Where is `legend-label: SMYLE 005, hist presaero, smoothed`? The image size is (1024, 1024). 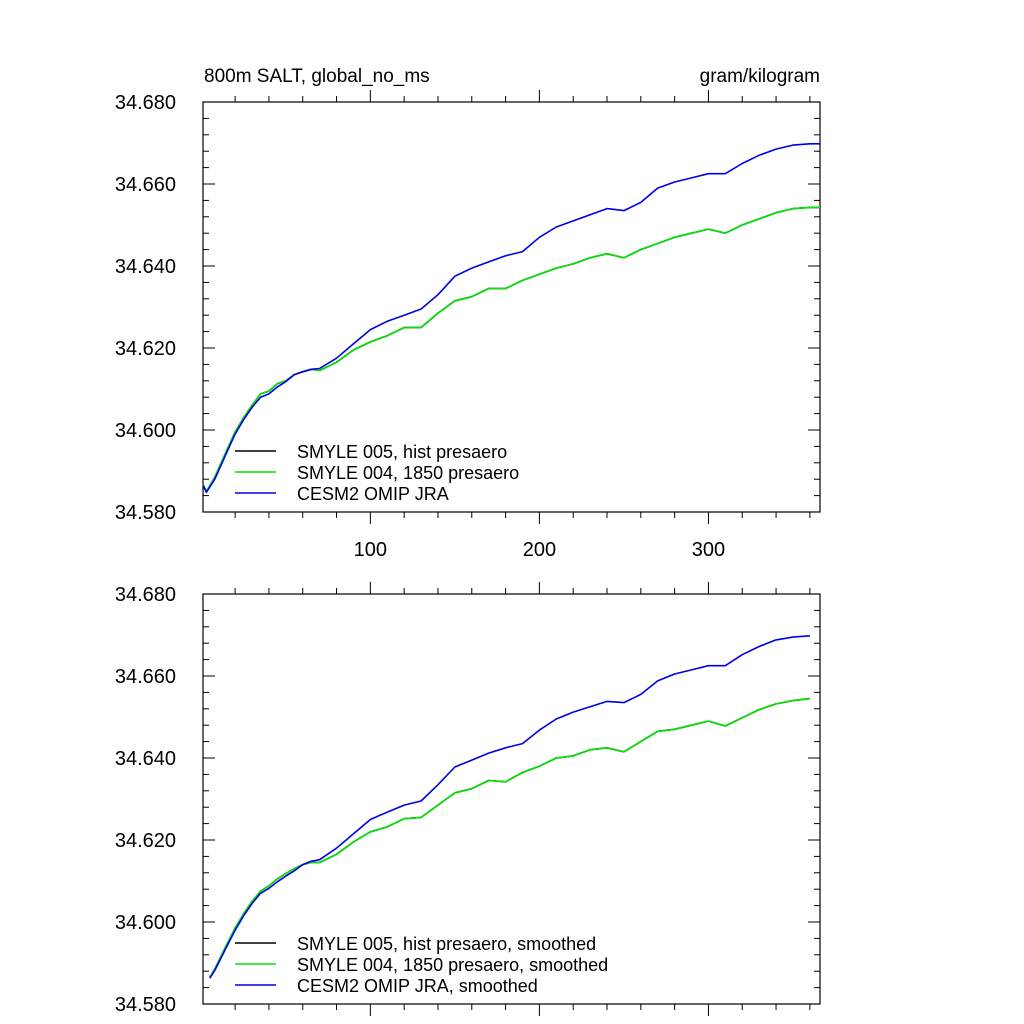
legend-label: SMYLE 005, hist presaero, smoothed is located at coordinates (446, 944).